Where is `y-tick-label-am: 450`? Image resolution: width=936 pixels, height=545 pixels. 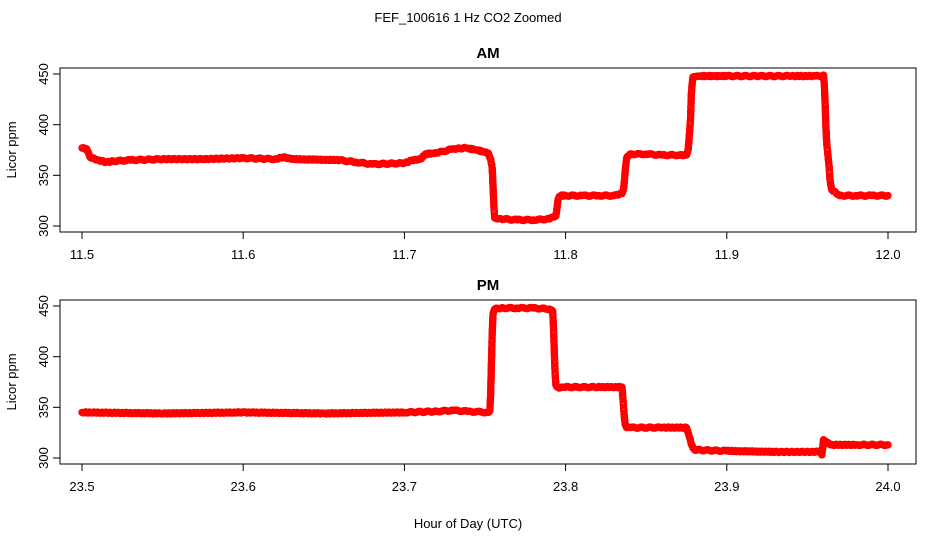 y-tick-label-am: 450 is located at coordinates (43, 74).